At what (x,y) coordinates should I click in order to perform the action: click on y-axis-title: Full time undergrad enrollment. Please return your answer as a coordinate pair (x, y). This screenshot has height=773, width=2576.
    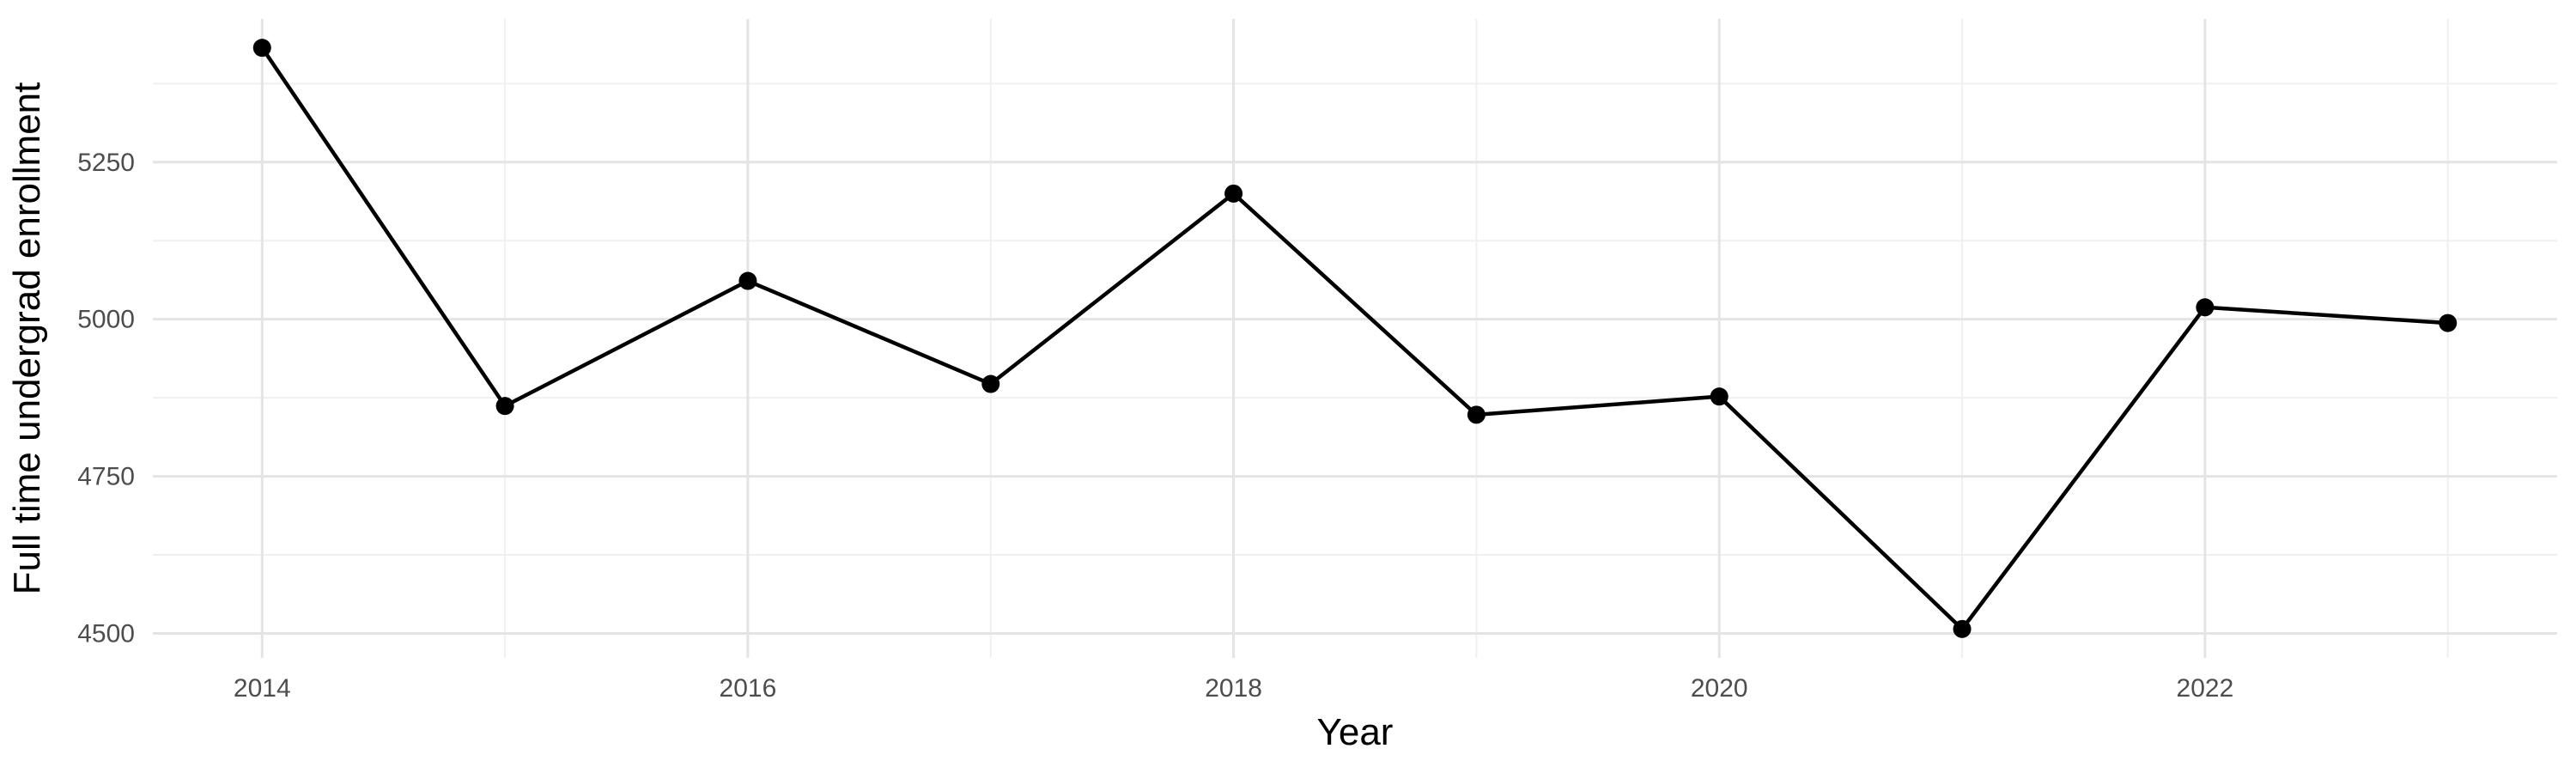
    Looking at the image, I should click on (27, 338).